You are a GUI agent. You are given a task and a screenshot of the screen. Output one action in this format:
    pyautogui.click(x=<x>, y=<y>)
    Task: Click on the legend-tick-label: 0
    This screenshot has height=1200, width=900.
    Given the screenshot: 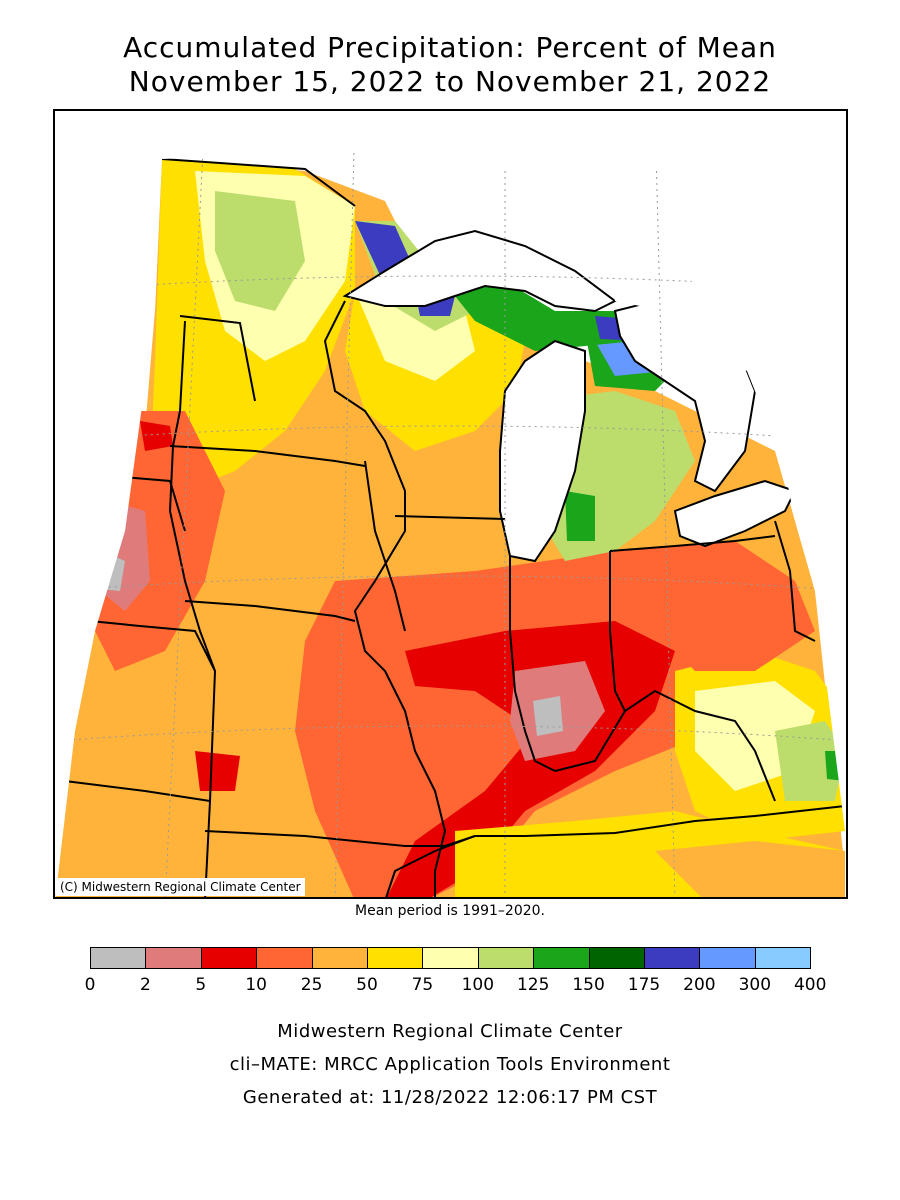 What is the action you would take?
    pyautogui.click(x=90, y=985)
    